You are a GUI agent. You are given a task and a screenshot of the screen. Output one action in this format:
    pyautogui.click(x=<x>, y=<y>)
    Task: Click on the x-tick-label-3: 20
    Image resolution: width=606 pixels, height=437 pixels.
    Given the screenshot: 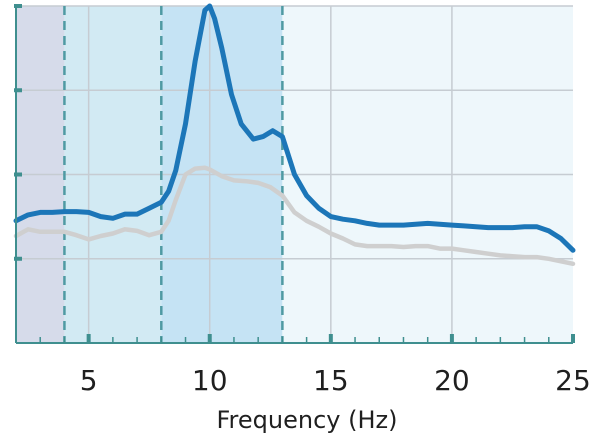 What is the action you would take?
    pyautogui.click(x=452, y=380)
    